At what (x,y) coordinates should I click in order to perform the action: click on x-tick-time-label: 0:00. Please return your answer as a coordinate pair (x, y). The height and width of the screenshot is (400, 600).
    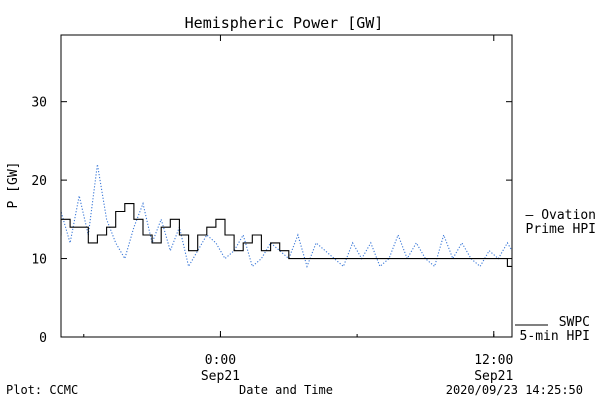
    Looking at the image, I should click on (220, 360).